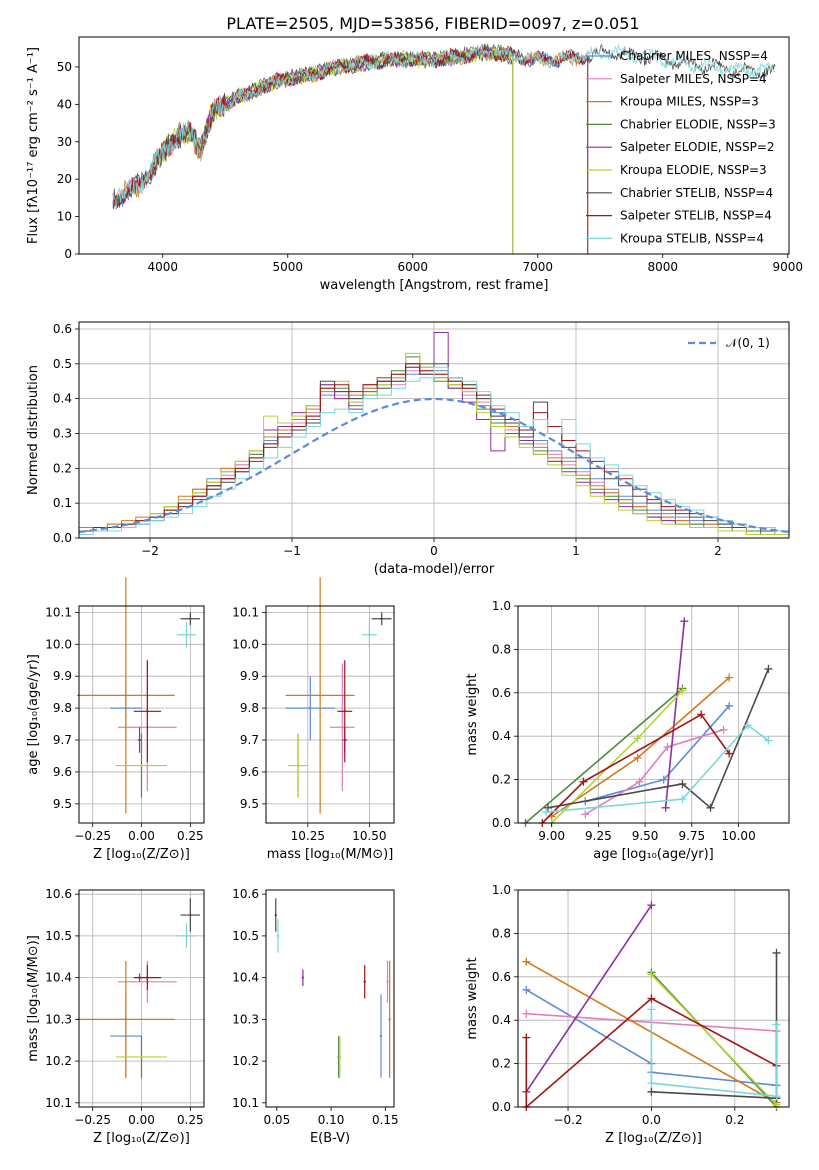  What do you see at coordinates (385, 1120) in the screenshot?
I see `x-tick-label: 0.15` at bounding box center [385, 1120].